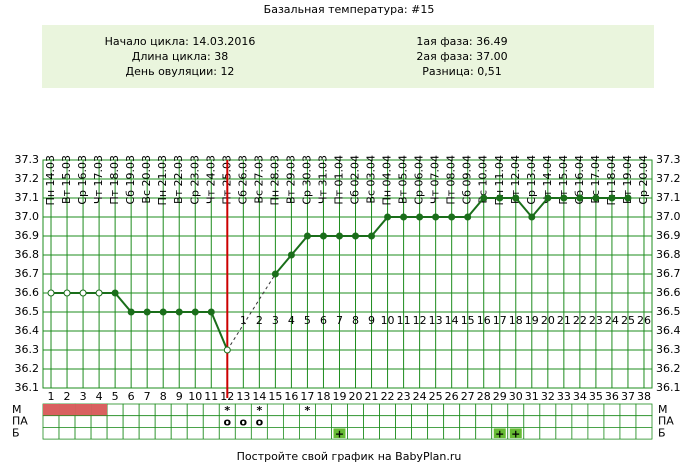  I want to click on y-tick-label: 37.1, so click(27, 197).